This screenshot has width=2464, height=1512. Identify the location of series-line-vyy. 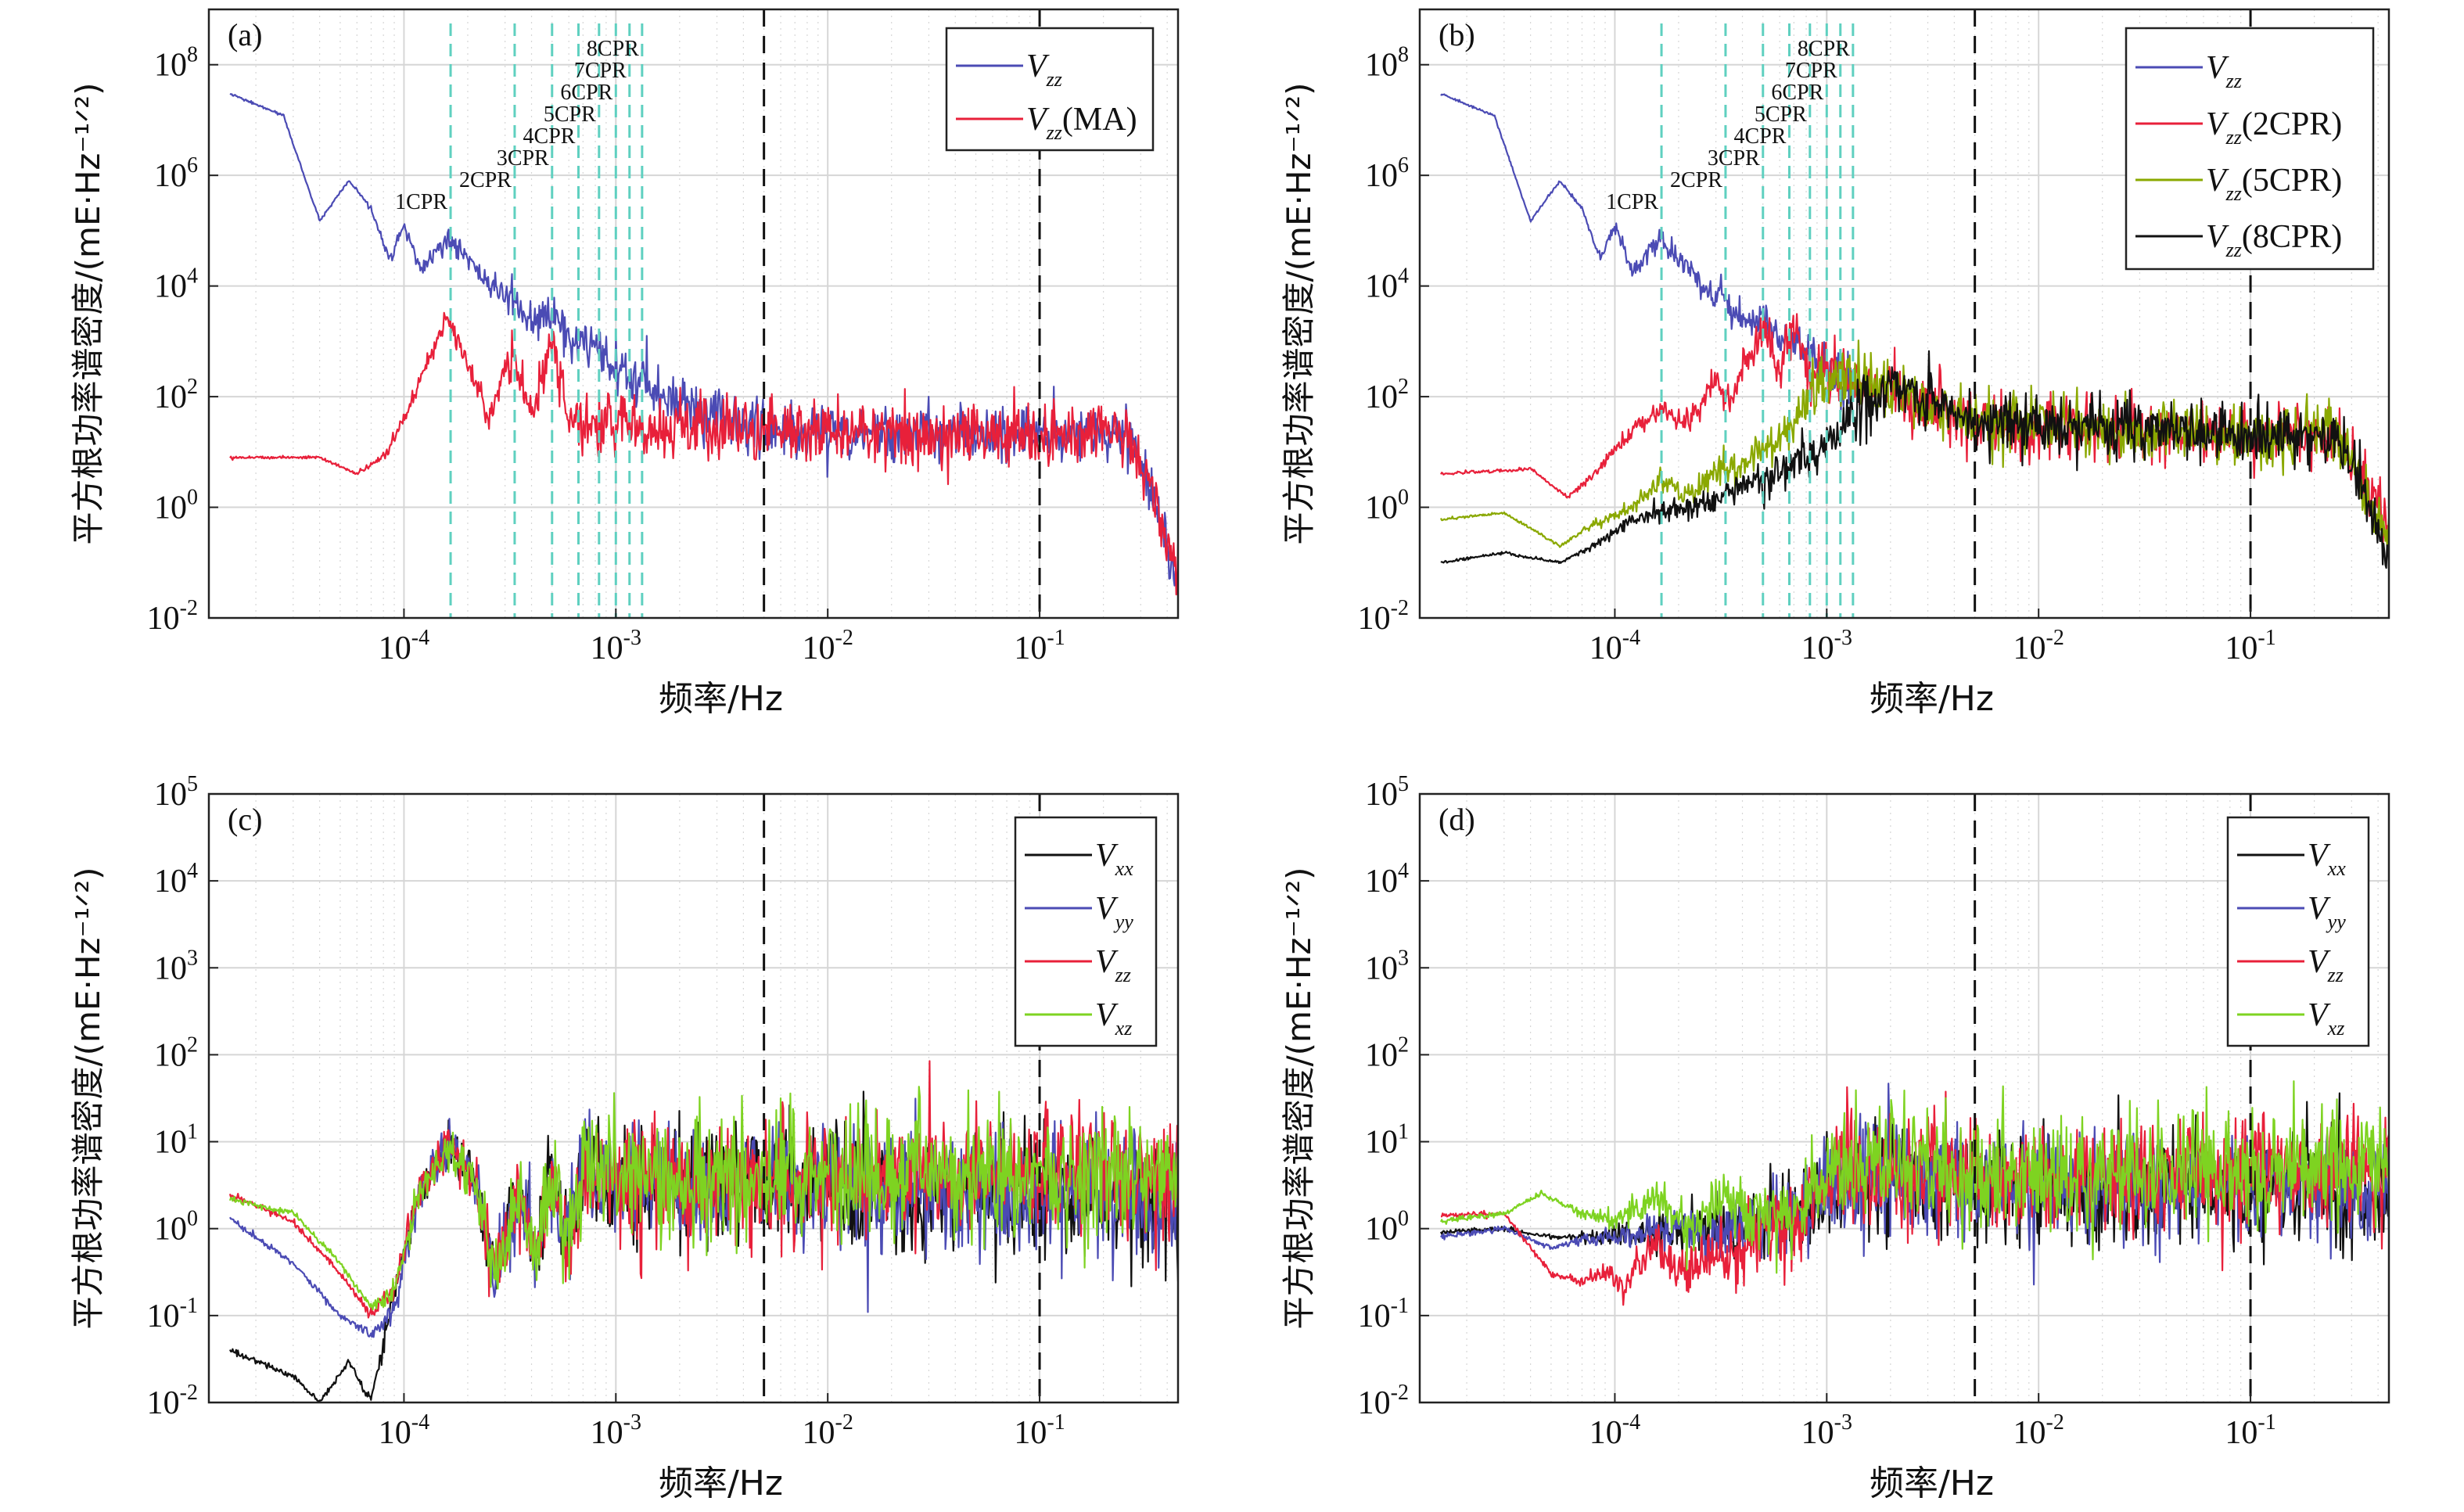
(703, 1217).